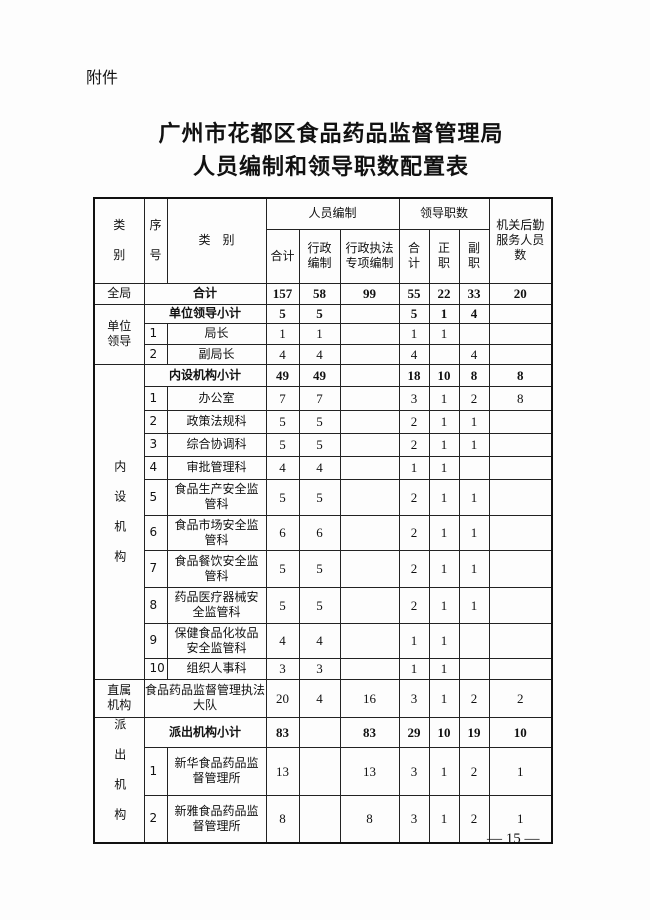 This screenshot has width=650, height=920. What do you see at coordinates (319, 293) in the screenshot?
I see `value-cell: 58` at bounding box center [319, 293].